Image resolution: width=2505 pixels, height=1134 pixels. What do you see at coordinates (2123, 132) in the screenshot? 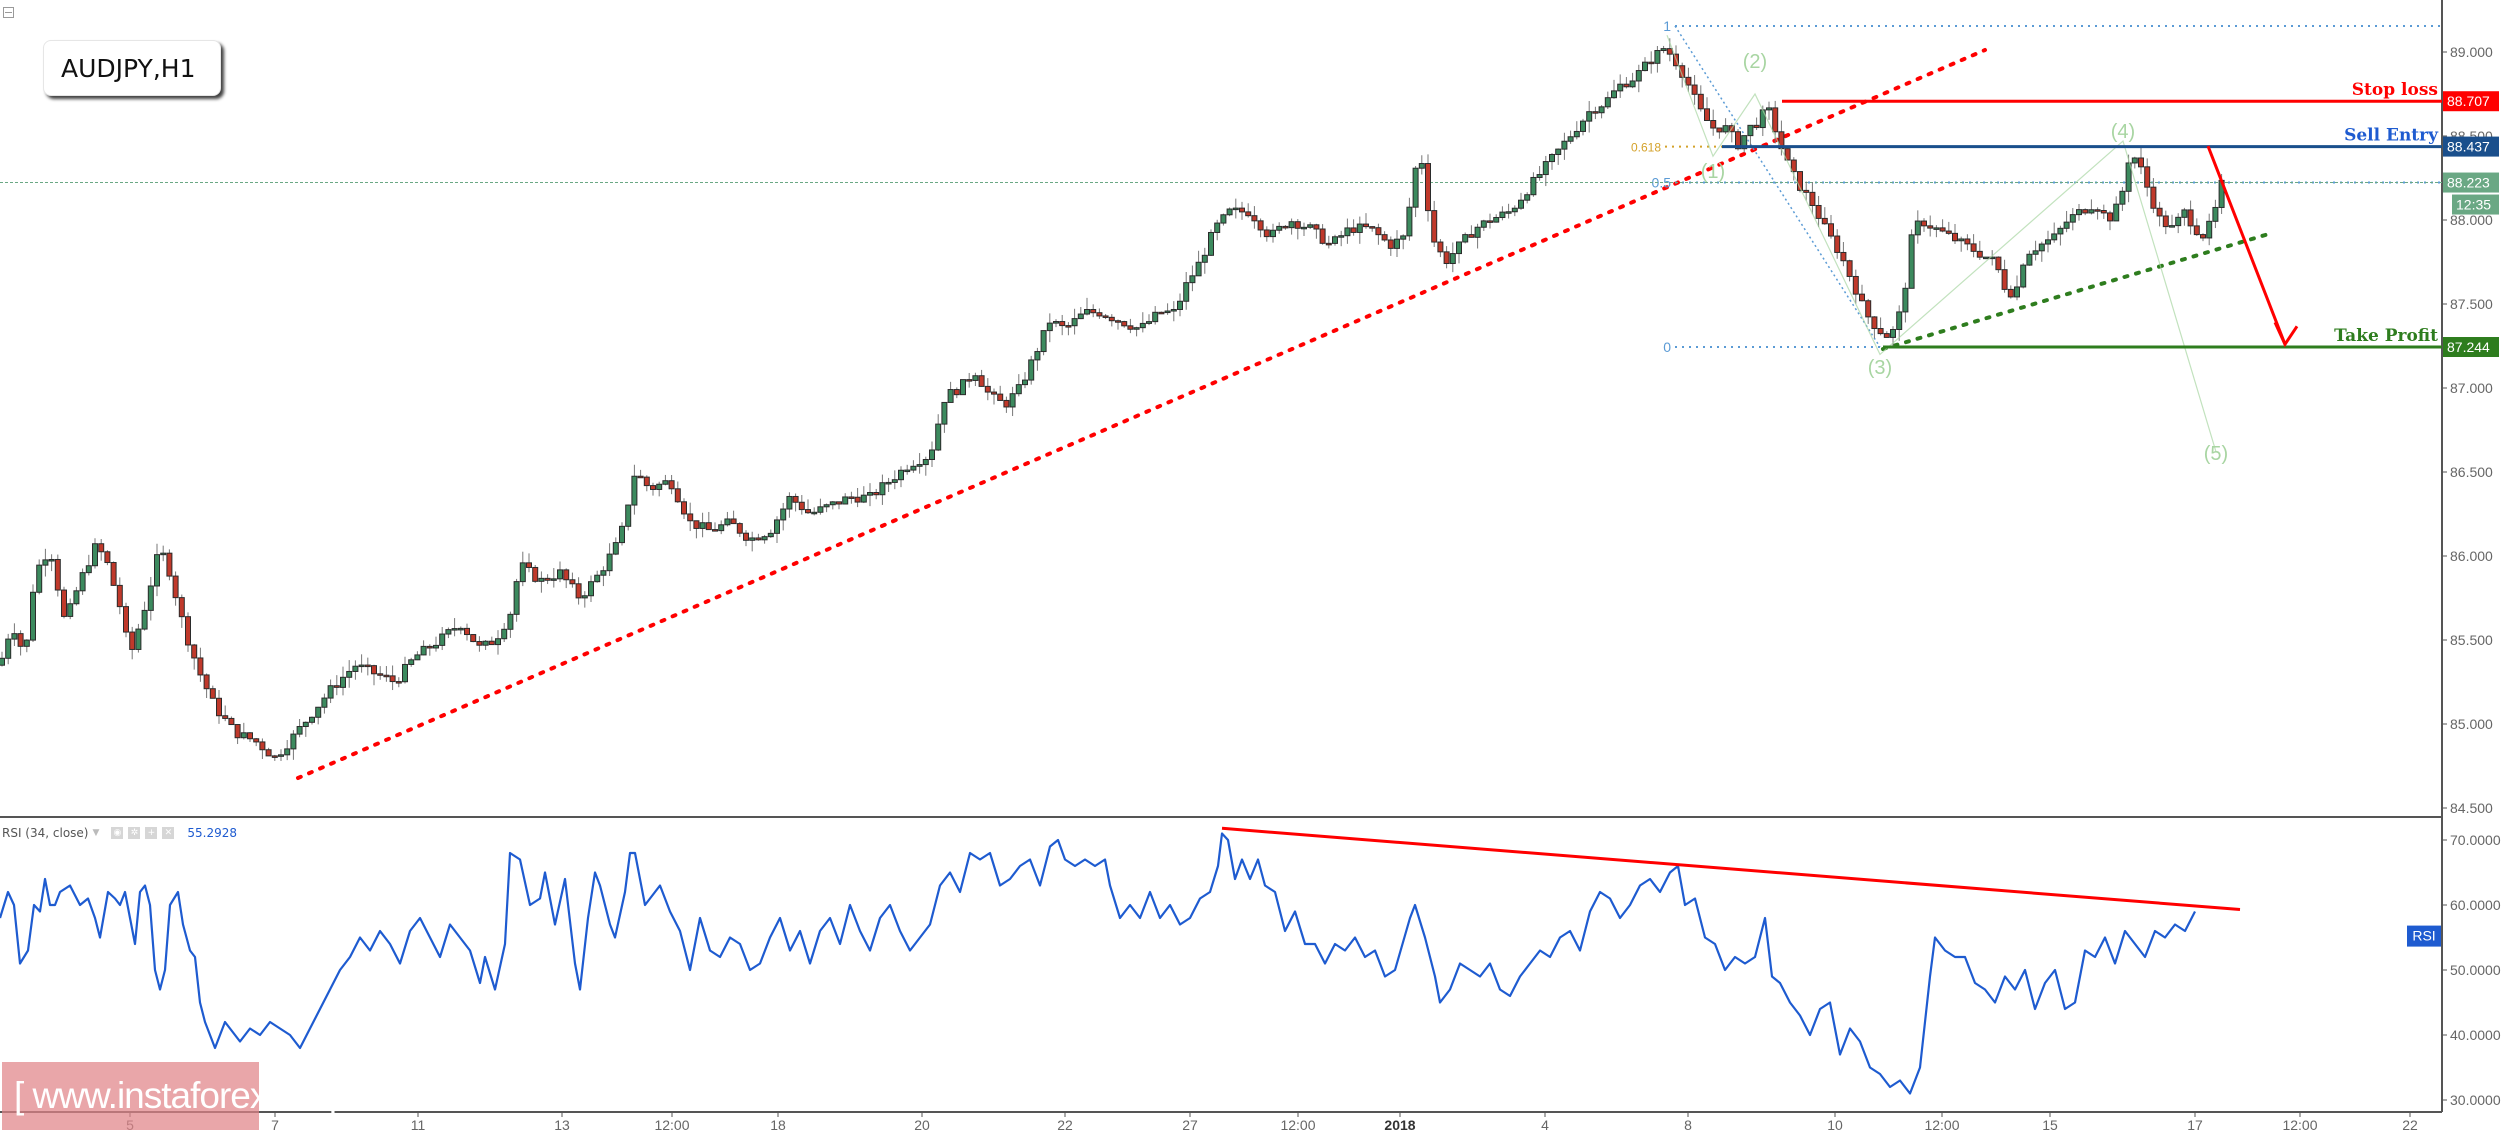
I see `elliott-wave-label: (4)` at bounding box center [2123, 132].